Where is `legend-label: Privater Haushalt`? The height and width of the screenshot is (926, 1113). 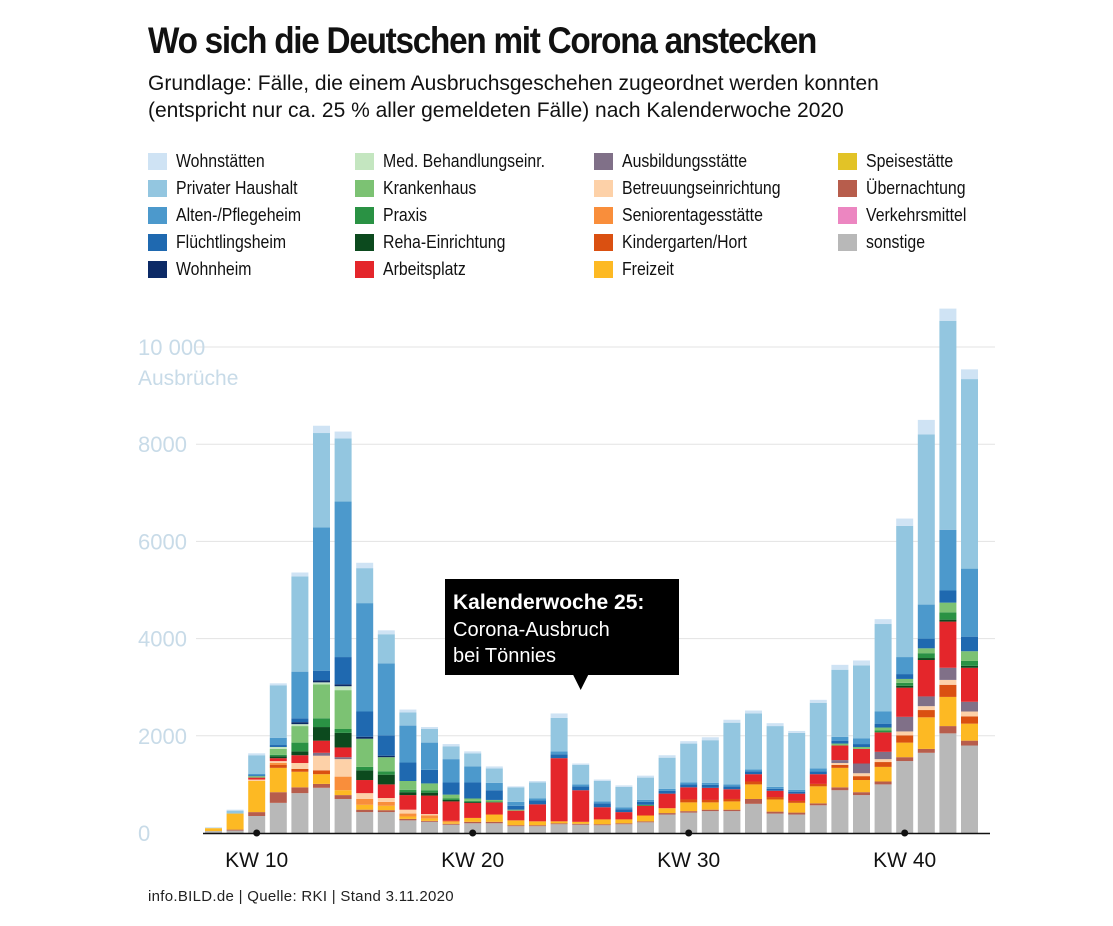 legend-label: Privater Haushalt is located at coordinates (237, 187).